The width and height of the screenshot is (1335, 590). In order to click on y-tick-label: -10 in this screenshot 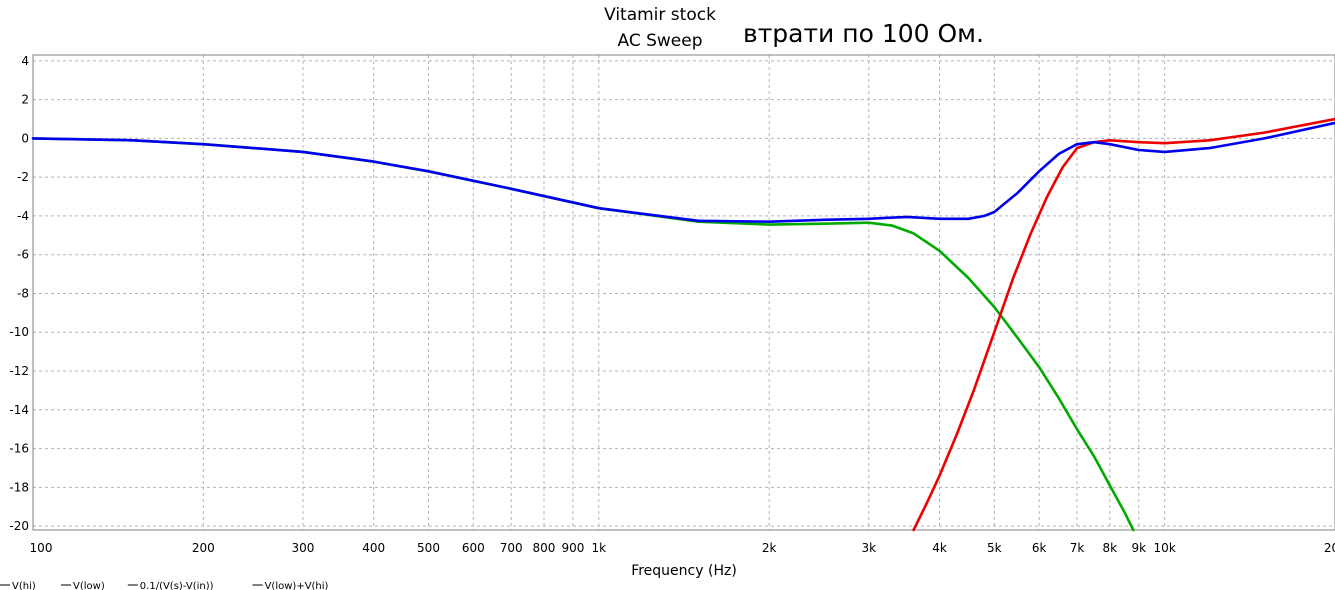, I will do `click(19, 332)`.